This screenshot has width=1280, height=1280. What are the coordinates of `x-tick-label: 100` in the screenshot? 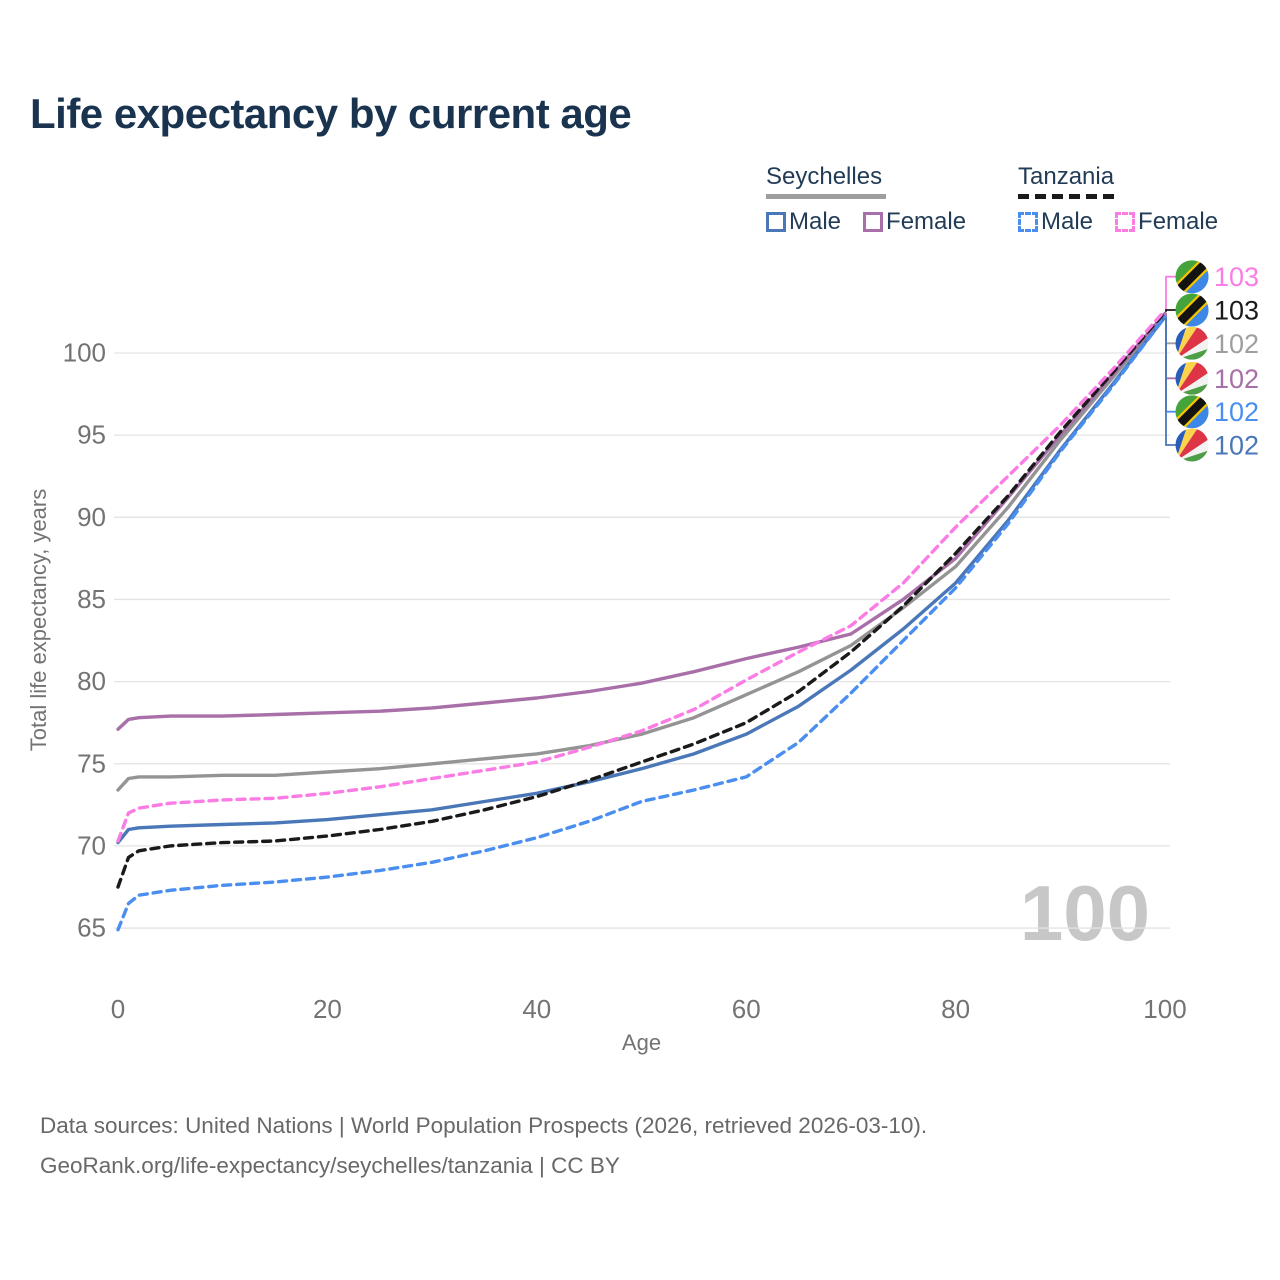 It's located at (1164, 1009).